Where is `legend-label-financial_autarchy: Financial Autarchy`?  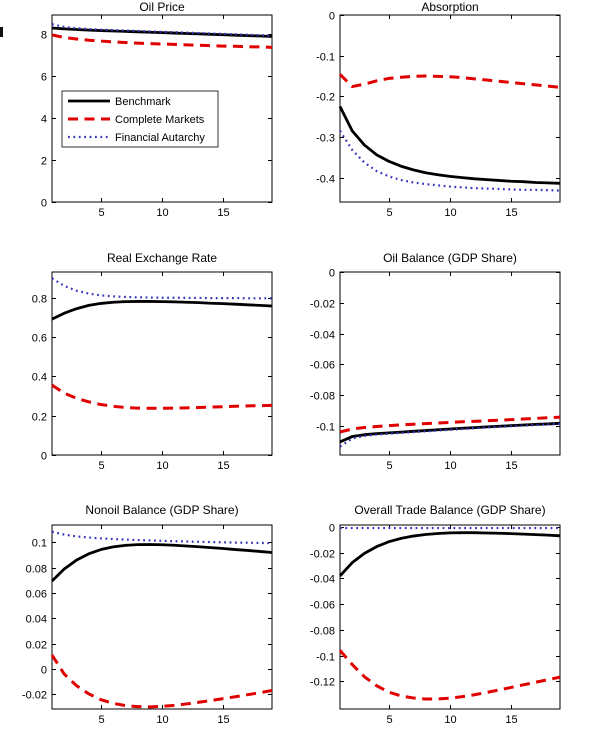
legend-label-financial_autarchy: Financial Autarchy is located at coordinates (160, 138).